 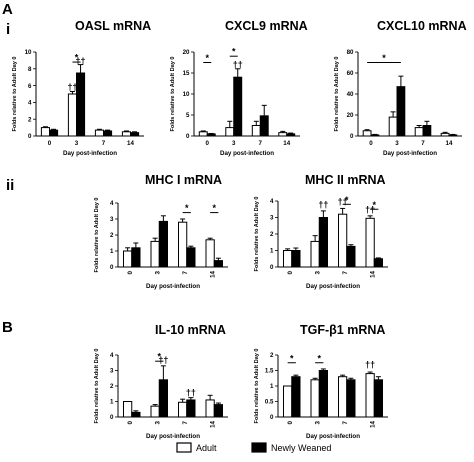 What do you see at coordinates (259, 447) in the screenshot?
I see `legend-swatch-newly-weaned` at bounding box center [259, 447].